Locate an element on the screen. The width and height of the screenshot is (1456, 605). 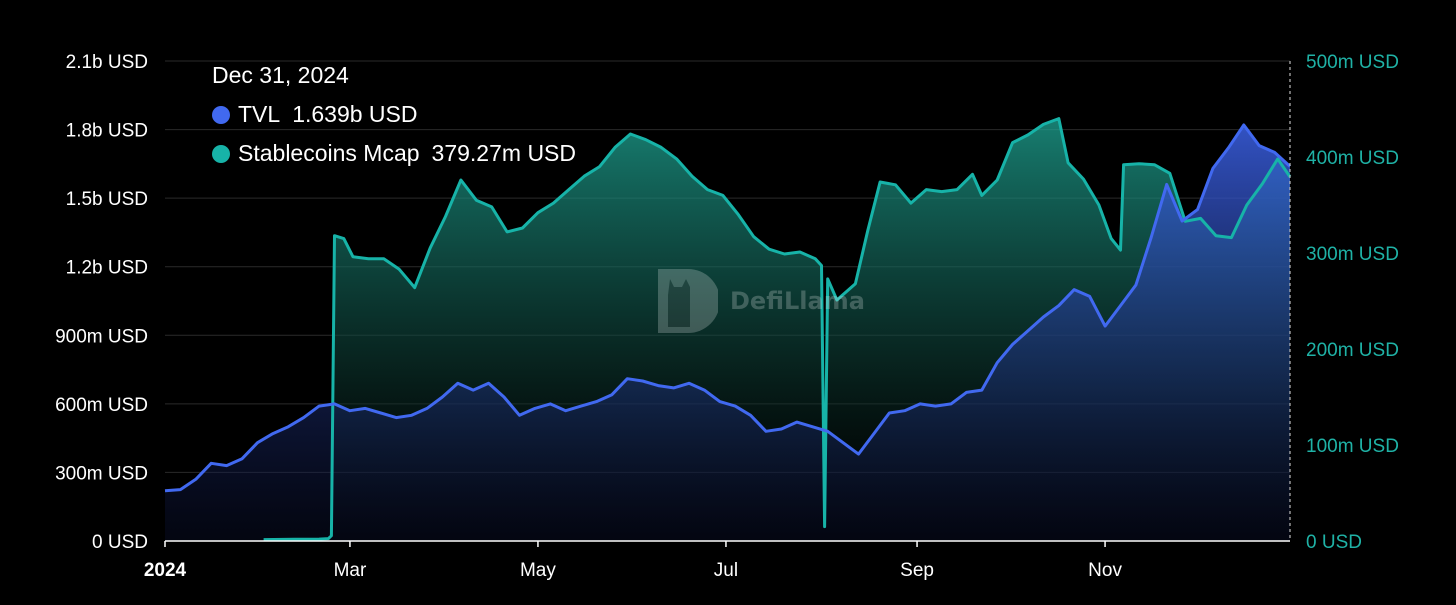
x-tick-label: Jul is located at coordinates (726, 570).